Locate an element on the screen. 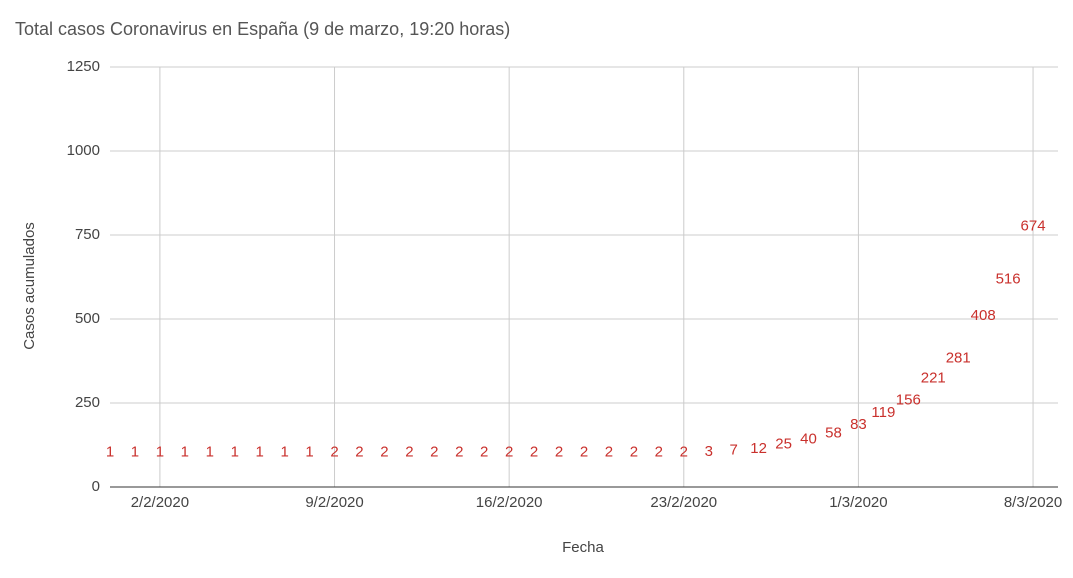  data-label: 221 is located at coordinates (933, 378).